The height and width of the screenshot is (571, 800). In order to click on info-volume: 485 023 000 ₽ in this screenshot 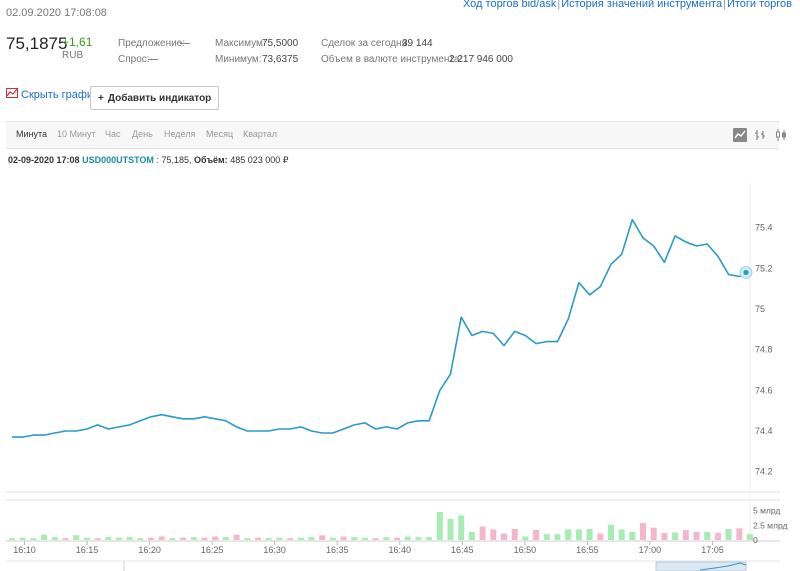, I will do `click(259, 160)`.